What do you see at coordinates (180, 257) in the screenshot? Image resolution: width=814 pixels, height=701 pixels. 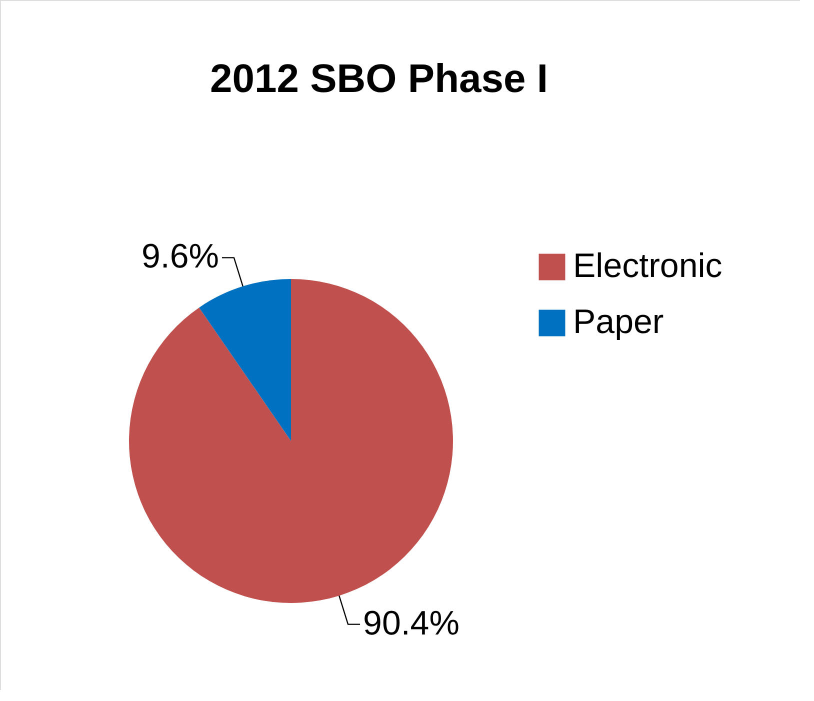 I see `data-label: 9.6%` at bounding box center [180, 257].